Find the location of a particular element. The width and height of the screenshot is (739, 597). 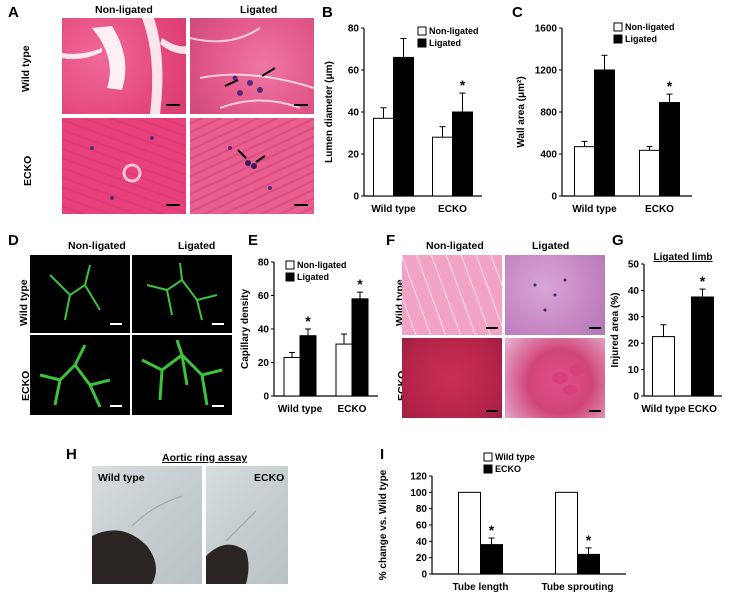

chart-i-y-tick-label: 40 is located at coordinates (422, 542).